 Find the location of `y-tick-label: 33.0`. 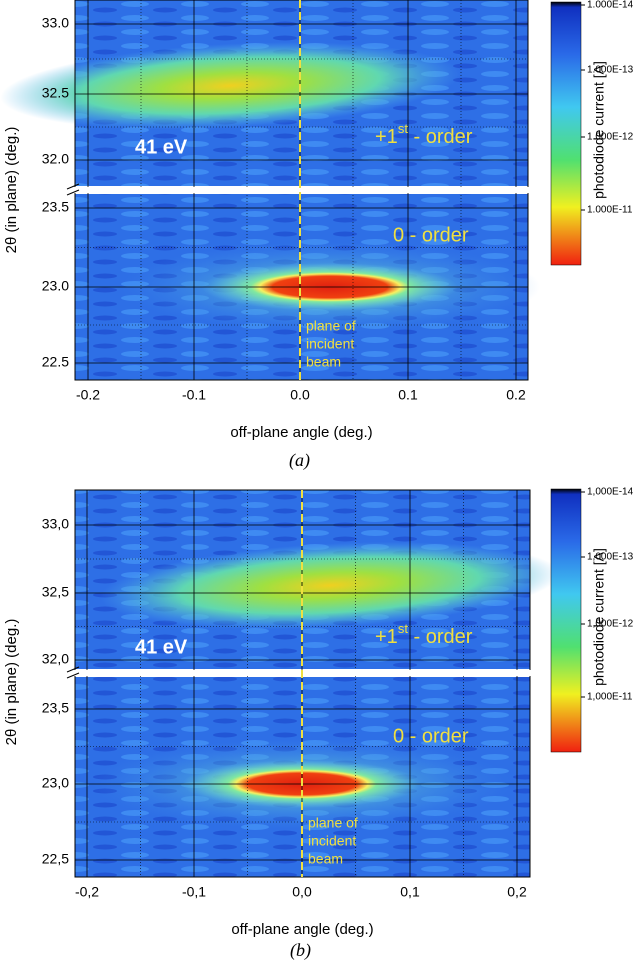

y-tick-label: 33.0 is located at coordinates (55, 23).